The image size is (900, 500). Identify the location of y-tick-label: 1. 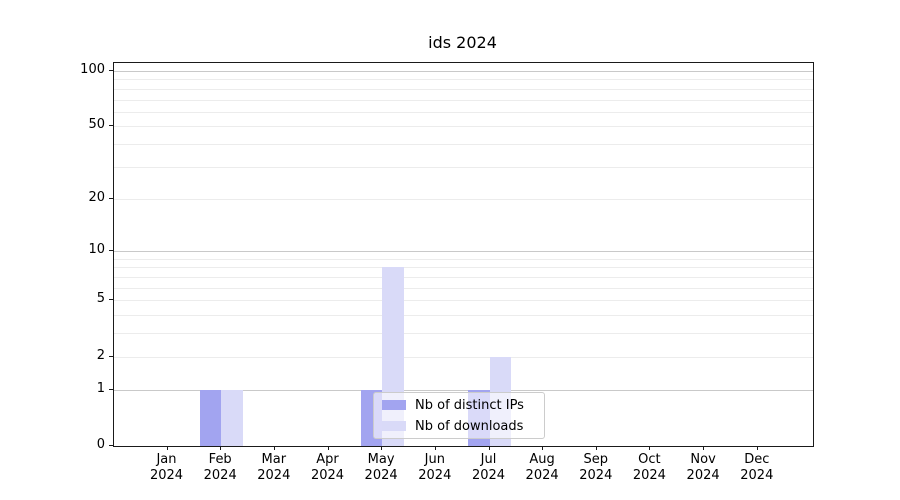
(100, 388).